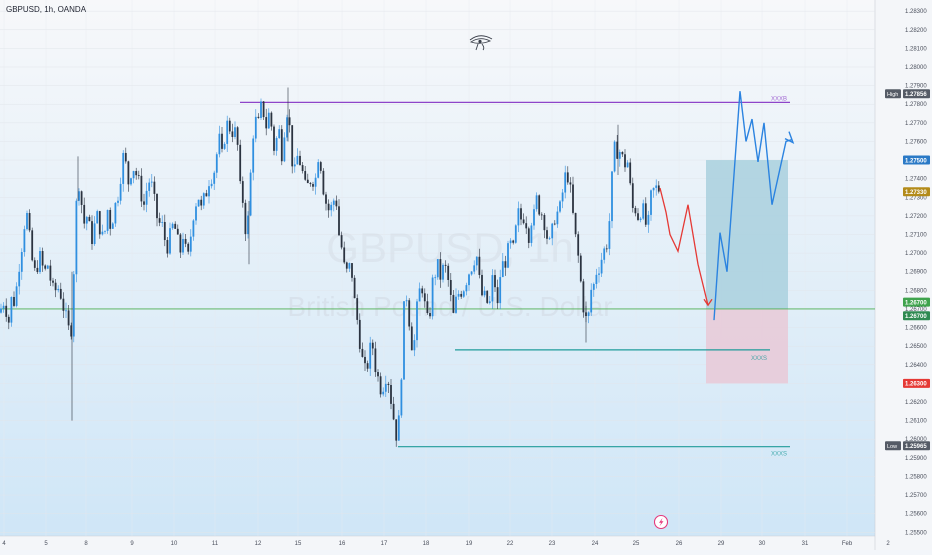 The width and height of the screenshot is (932, 555). What do you see at coordinates (916, 124) in the screenshot?
I see `y-tick-label: 1.27700` at bounding box center [916, 124].